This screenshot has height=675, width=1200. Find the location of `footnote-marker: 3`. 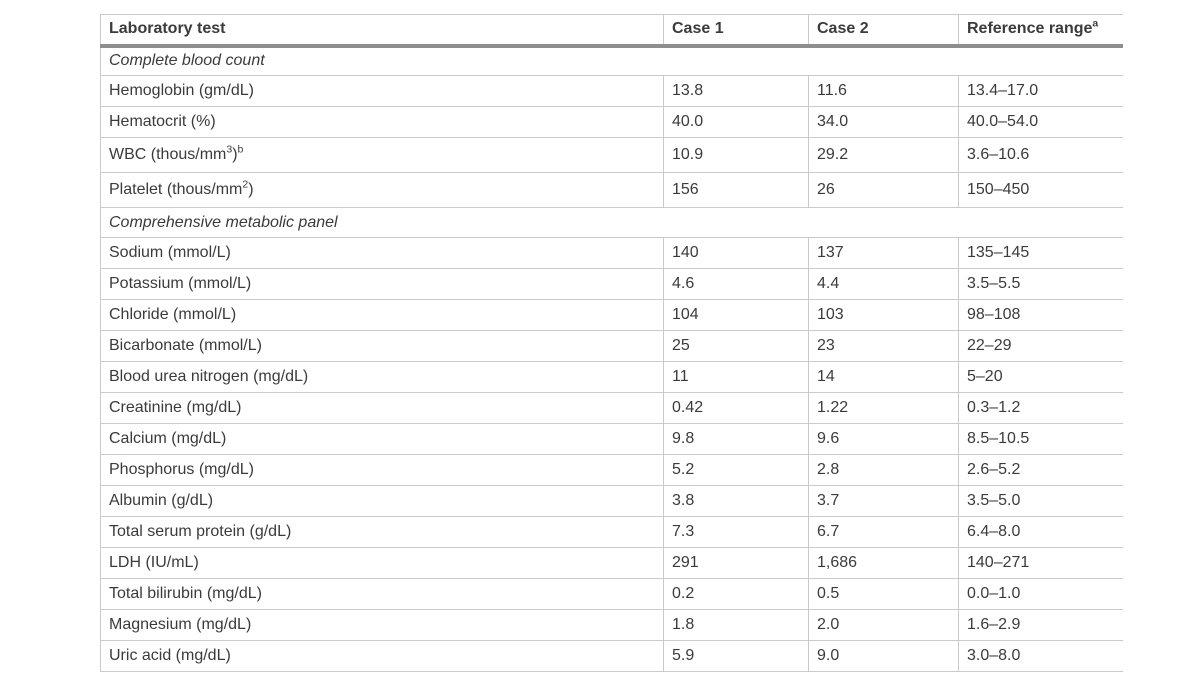

footnote-marker: 3 is located at coordinates (229, 149).